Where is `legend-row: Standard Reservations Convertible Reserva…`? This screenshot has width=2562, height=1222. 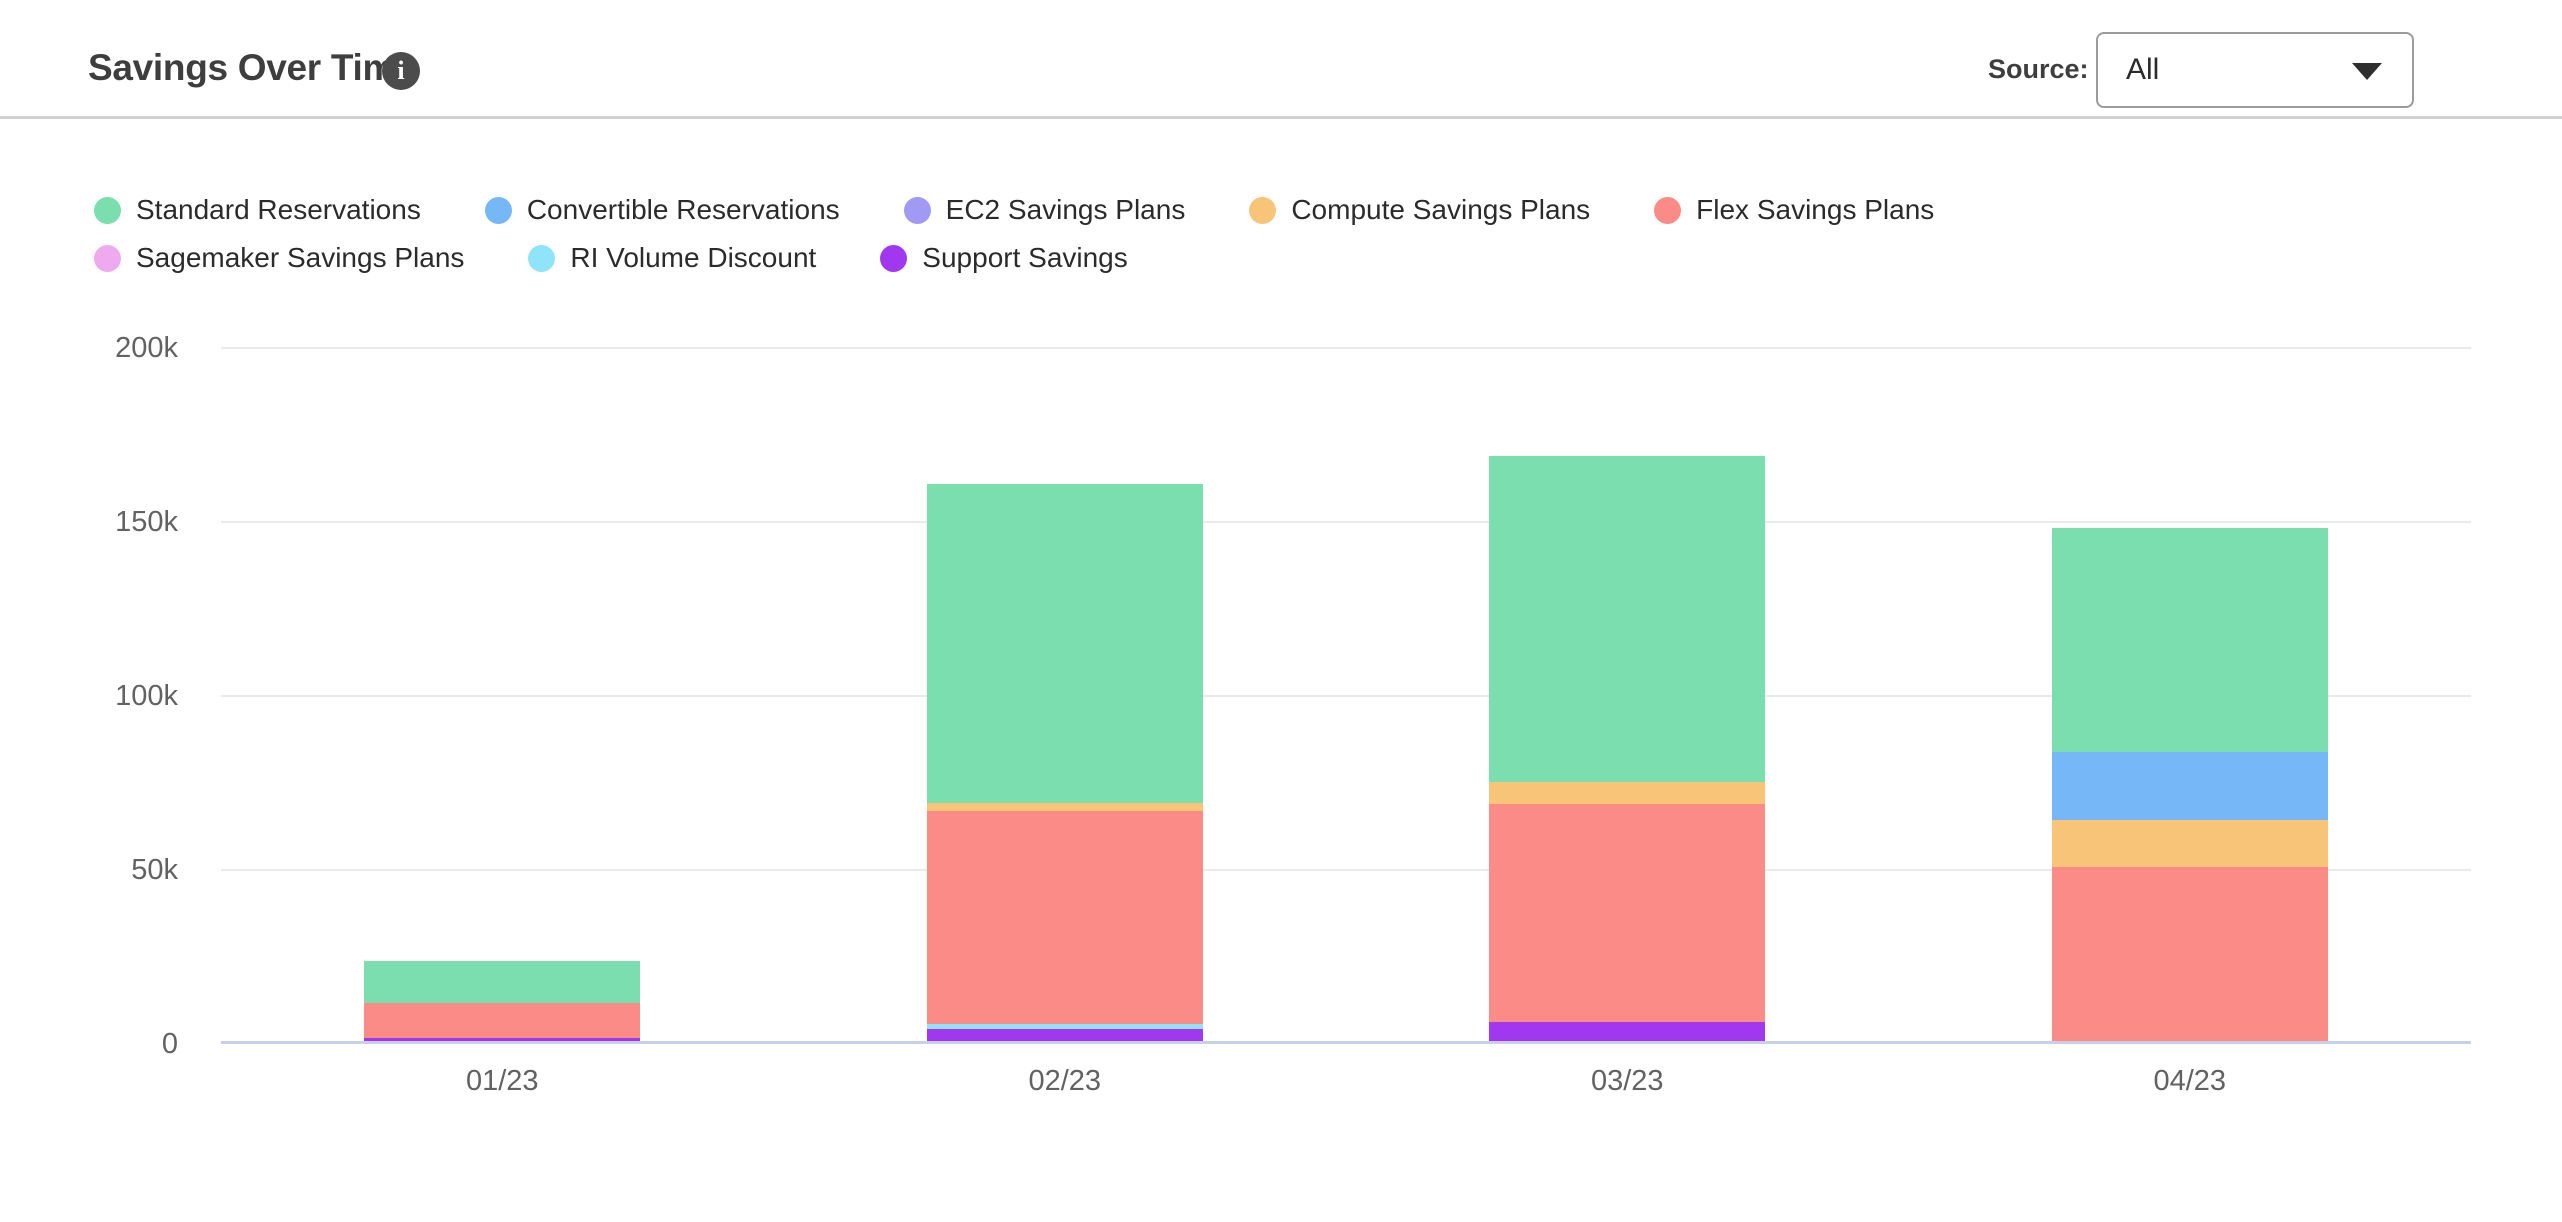
legend-row: Standard Reservations Convertible Reserva… is located at coordinates (1014, 210).